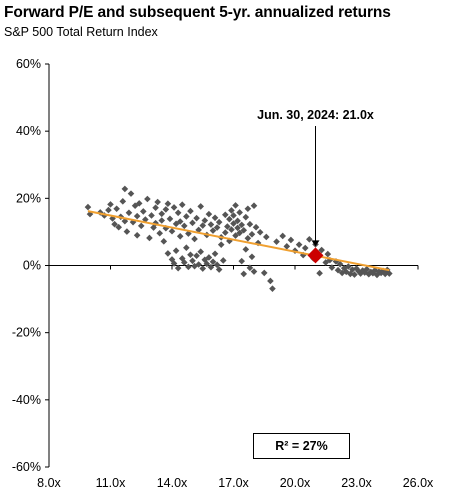 The image size is (451, 504). Describe the element at coordinates (111, 483) in the screenshot. I see `x-tick-label: 11.0x` at that location.